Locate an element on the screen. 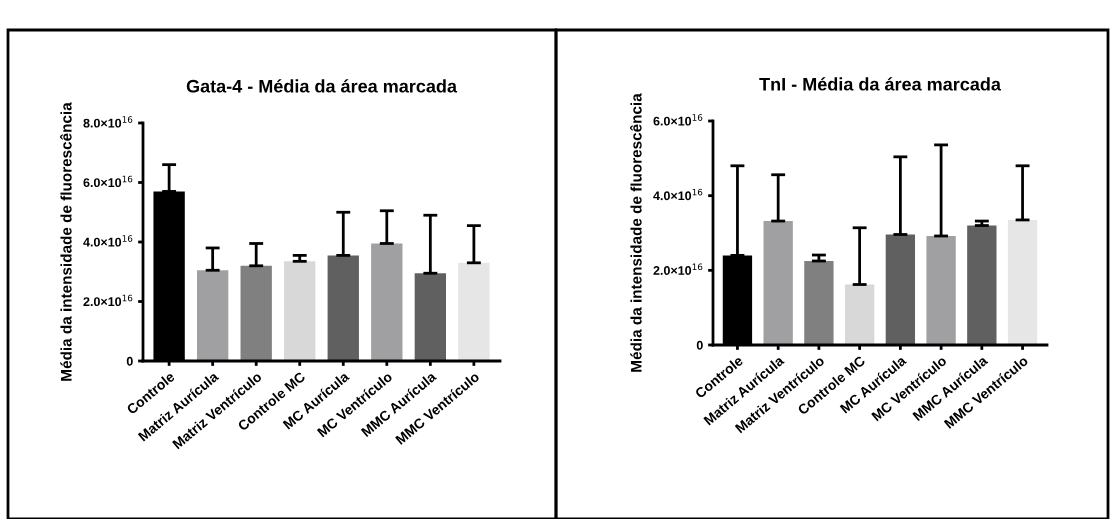  y-tick-label: 8.0×10$^{16}$ is located at coordinates (108, 122).